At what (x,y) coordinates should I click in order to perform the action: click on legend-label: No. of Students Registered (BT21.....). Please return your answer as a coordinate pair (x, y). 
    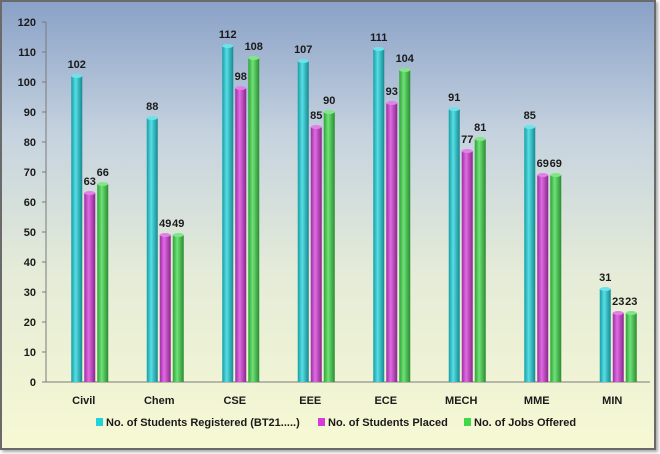
    Looking at the image, I should click on (203, 423).